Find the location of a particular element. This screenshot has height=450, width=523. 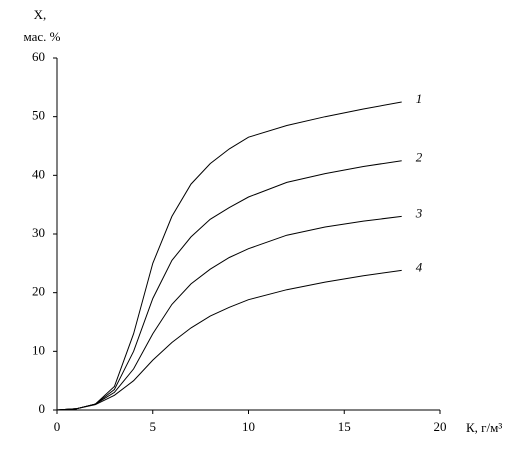

x-tick-label: 0 is located at coordinates (57, 426).